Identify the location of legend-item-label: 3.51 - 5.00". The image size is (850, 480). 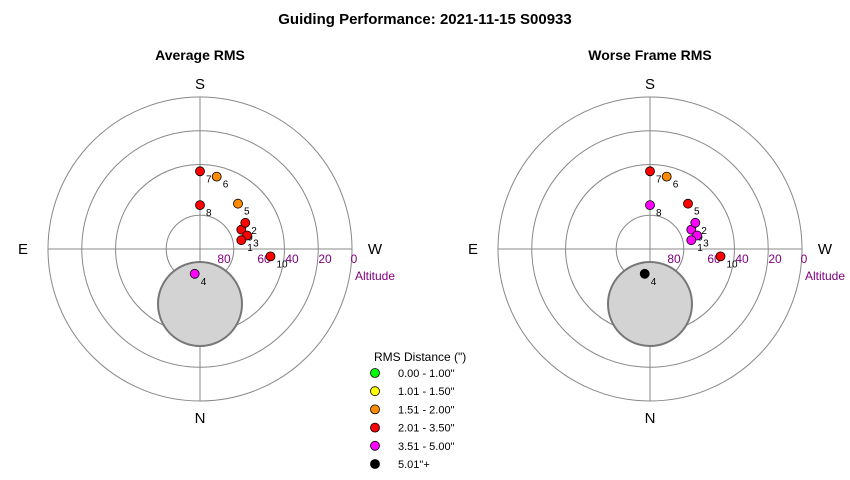
(426, 447).